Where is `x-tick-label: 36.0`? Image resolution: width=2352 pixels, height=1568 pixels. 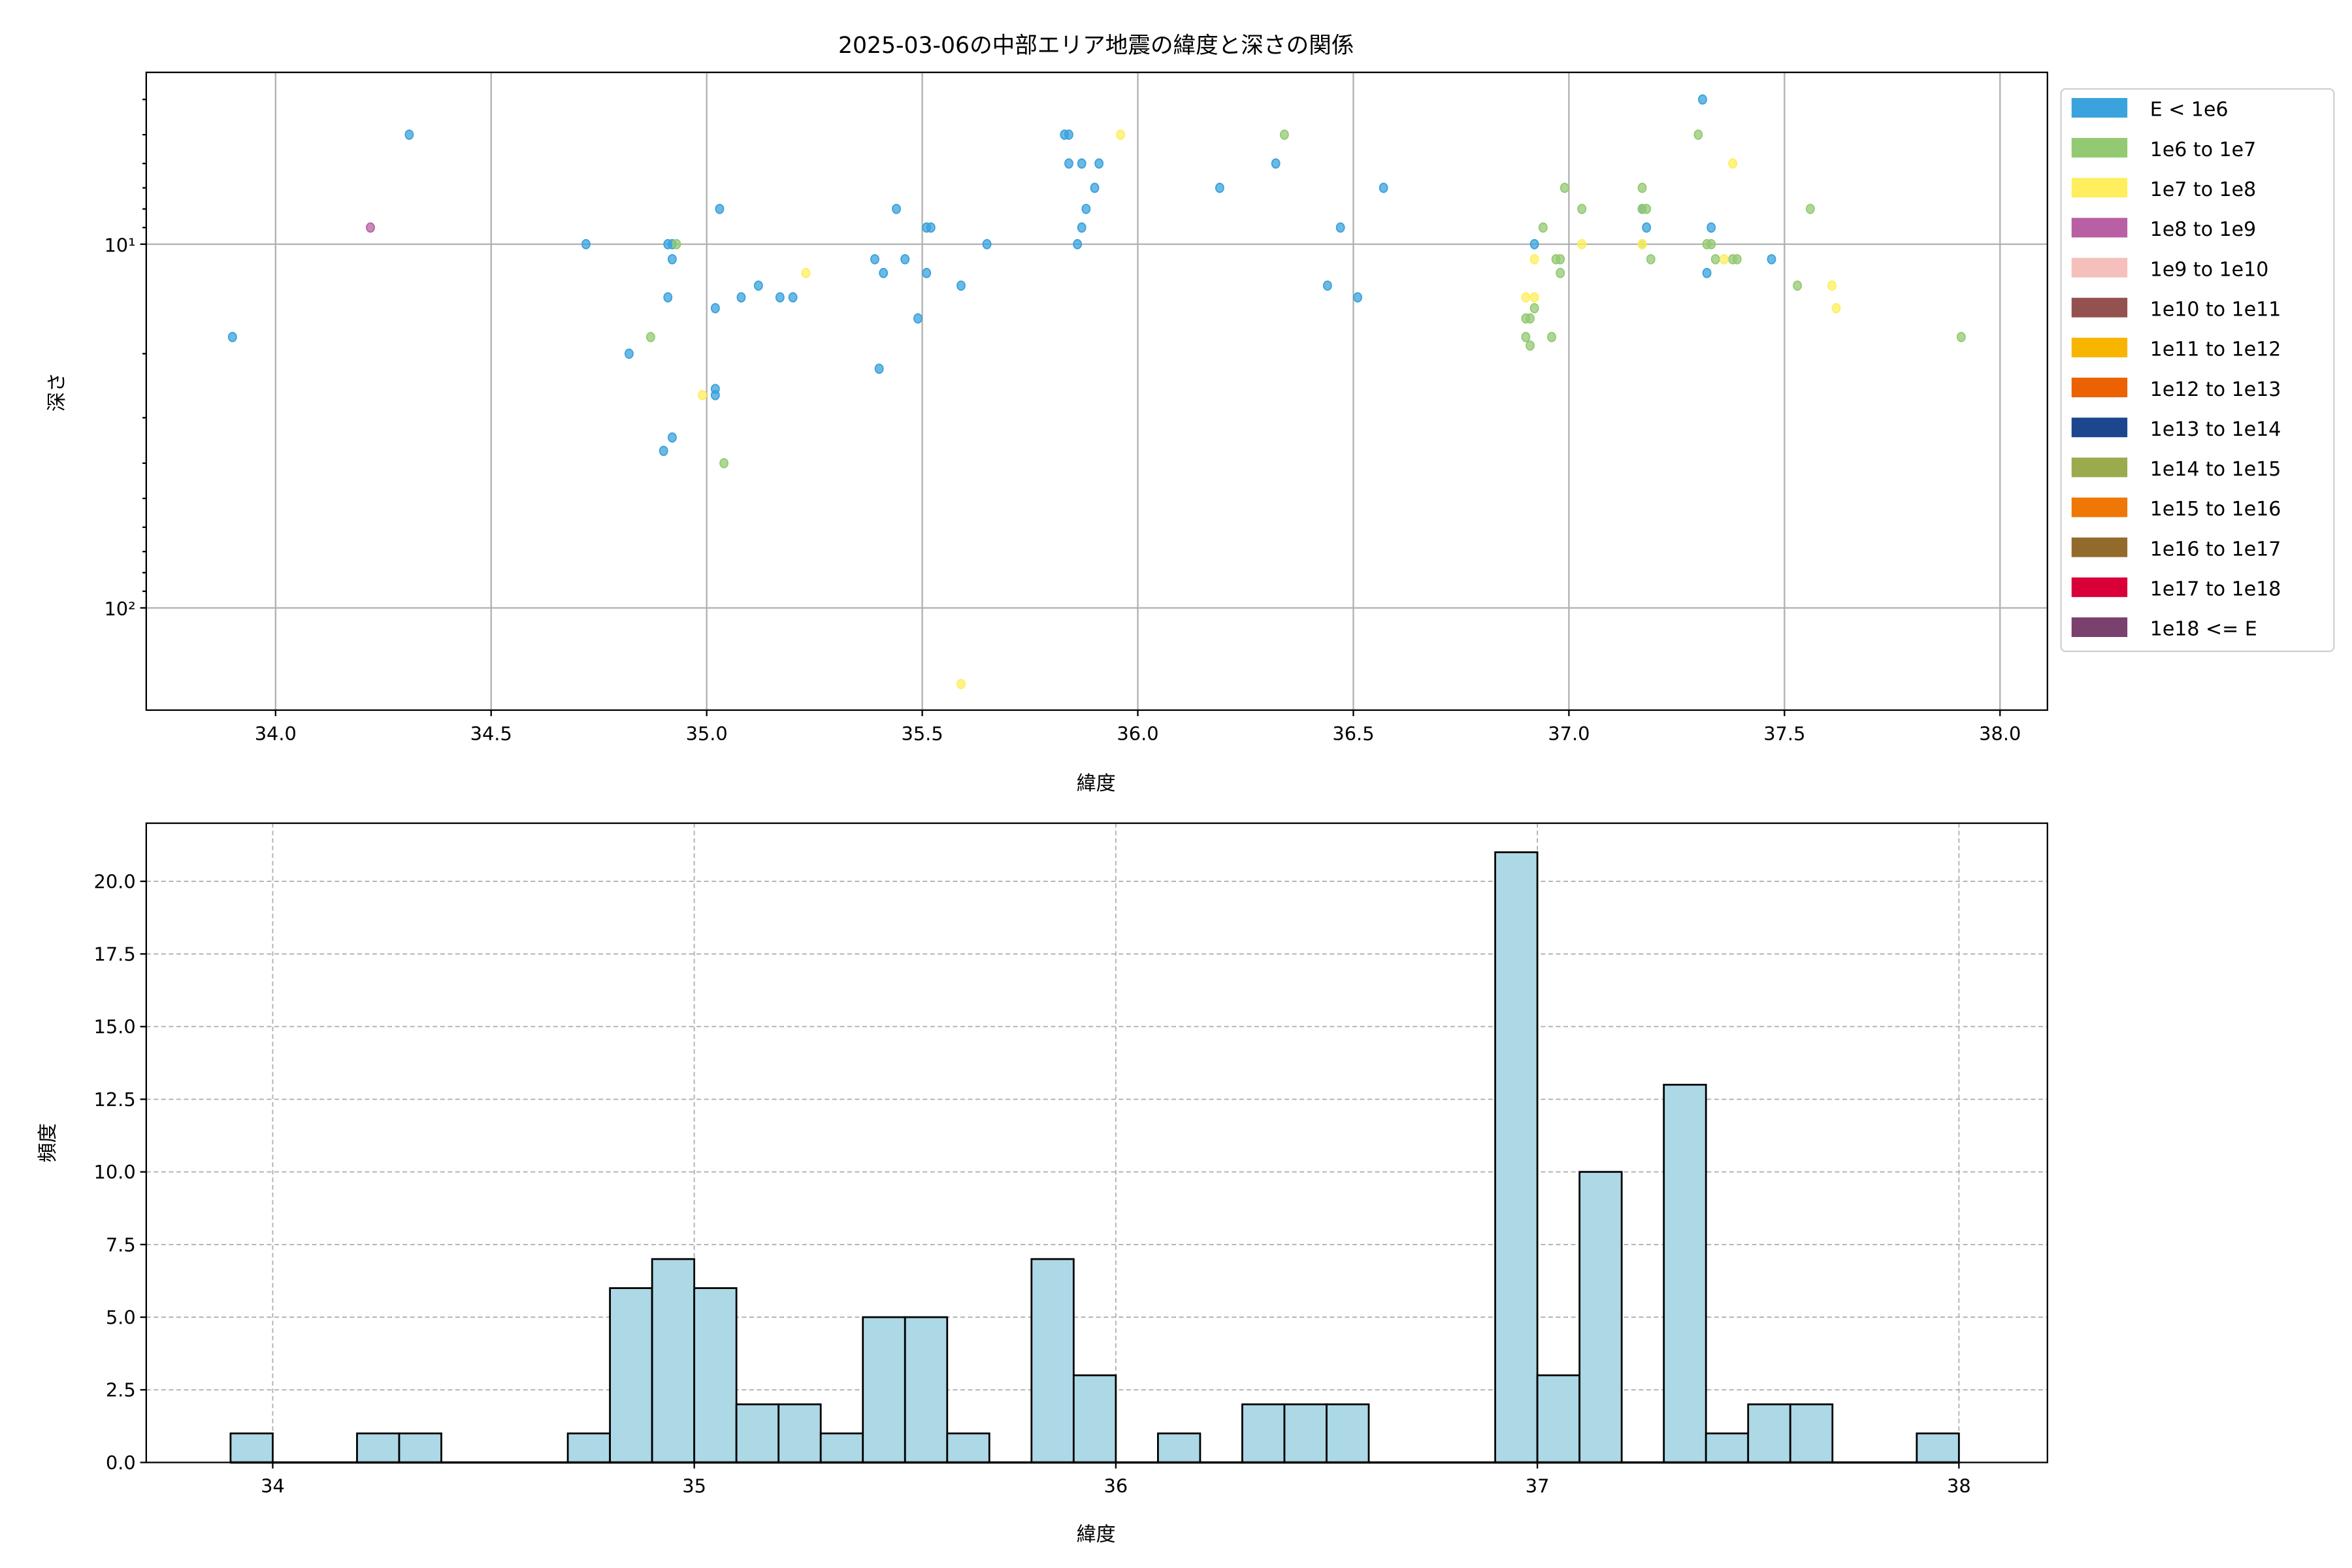
x-tick-label: 36.0 is located at coordinates (1137, 734).